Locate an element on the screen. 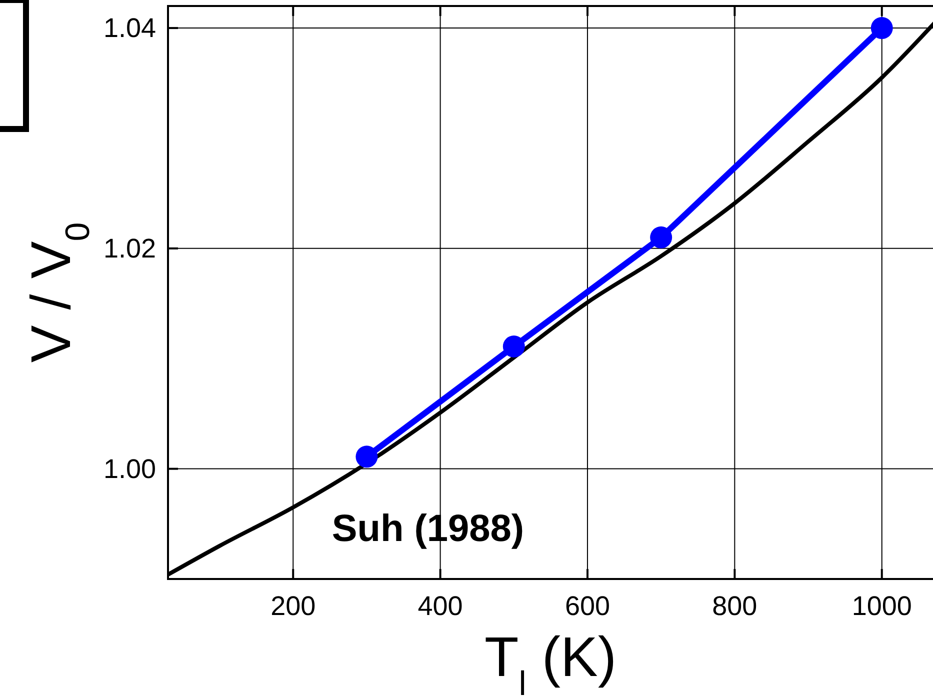 This screenshot has width=933, height=700. x-tick-label: 800 is located at coordinates (735, 606).